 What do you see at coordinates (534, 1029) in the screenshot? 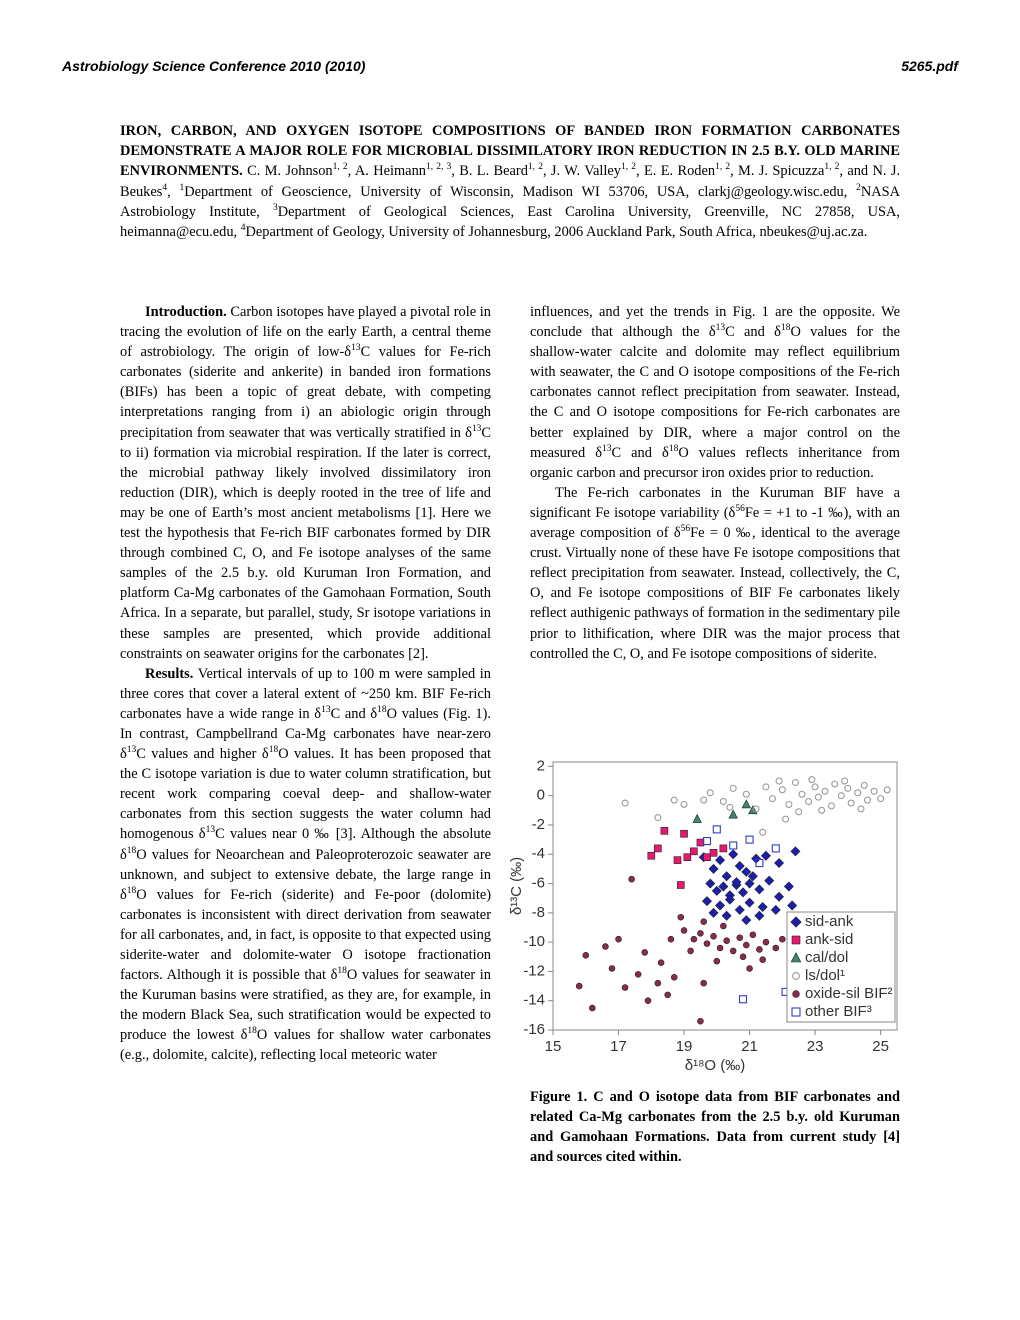
I see `y-tick-label: -16` at bounding box center [534, 1029].